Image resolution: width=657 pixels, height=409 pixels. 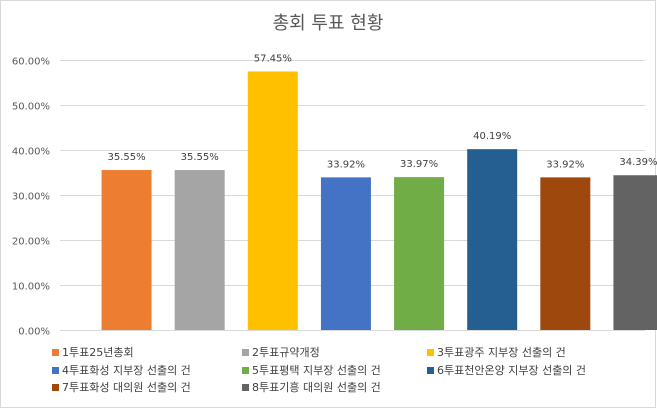 What do you see at coordinates (126, 387) in the screenshot?
I see `legend-label: 7투표화성 대의원 선출의 건` at bounding box center [126, 387].